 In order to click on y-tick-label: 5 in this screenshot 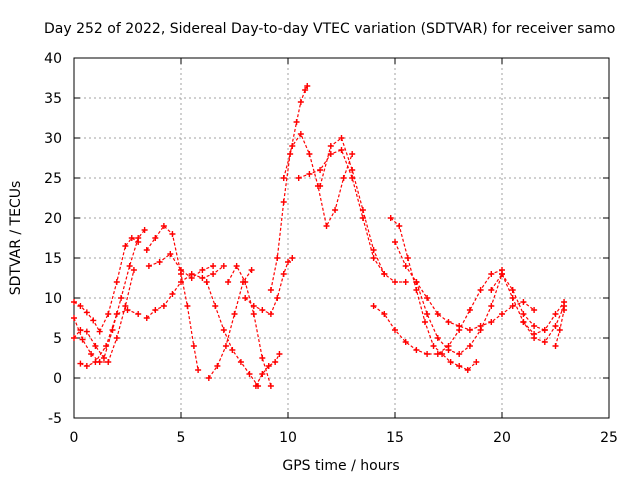, I will do `click(57, 339)`.